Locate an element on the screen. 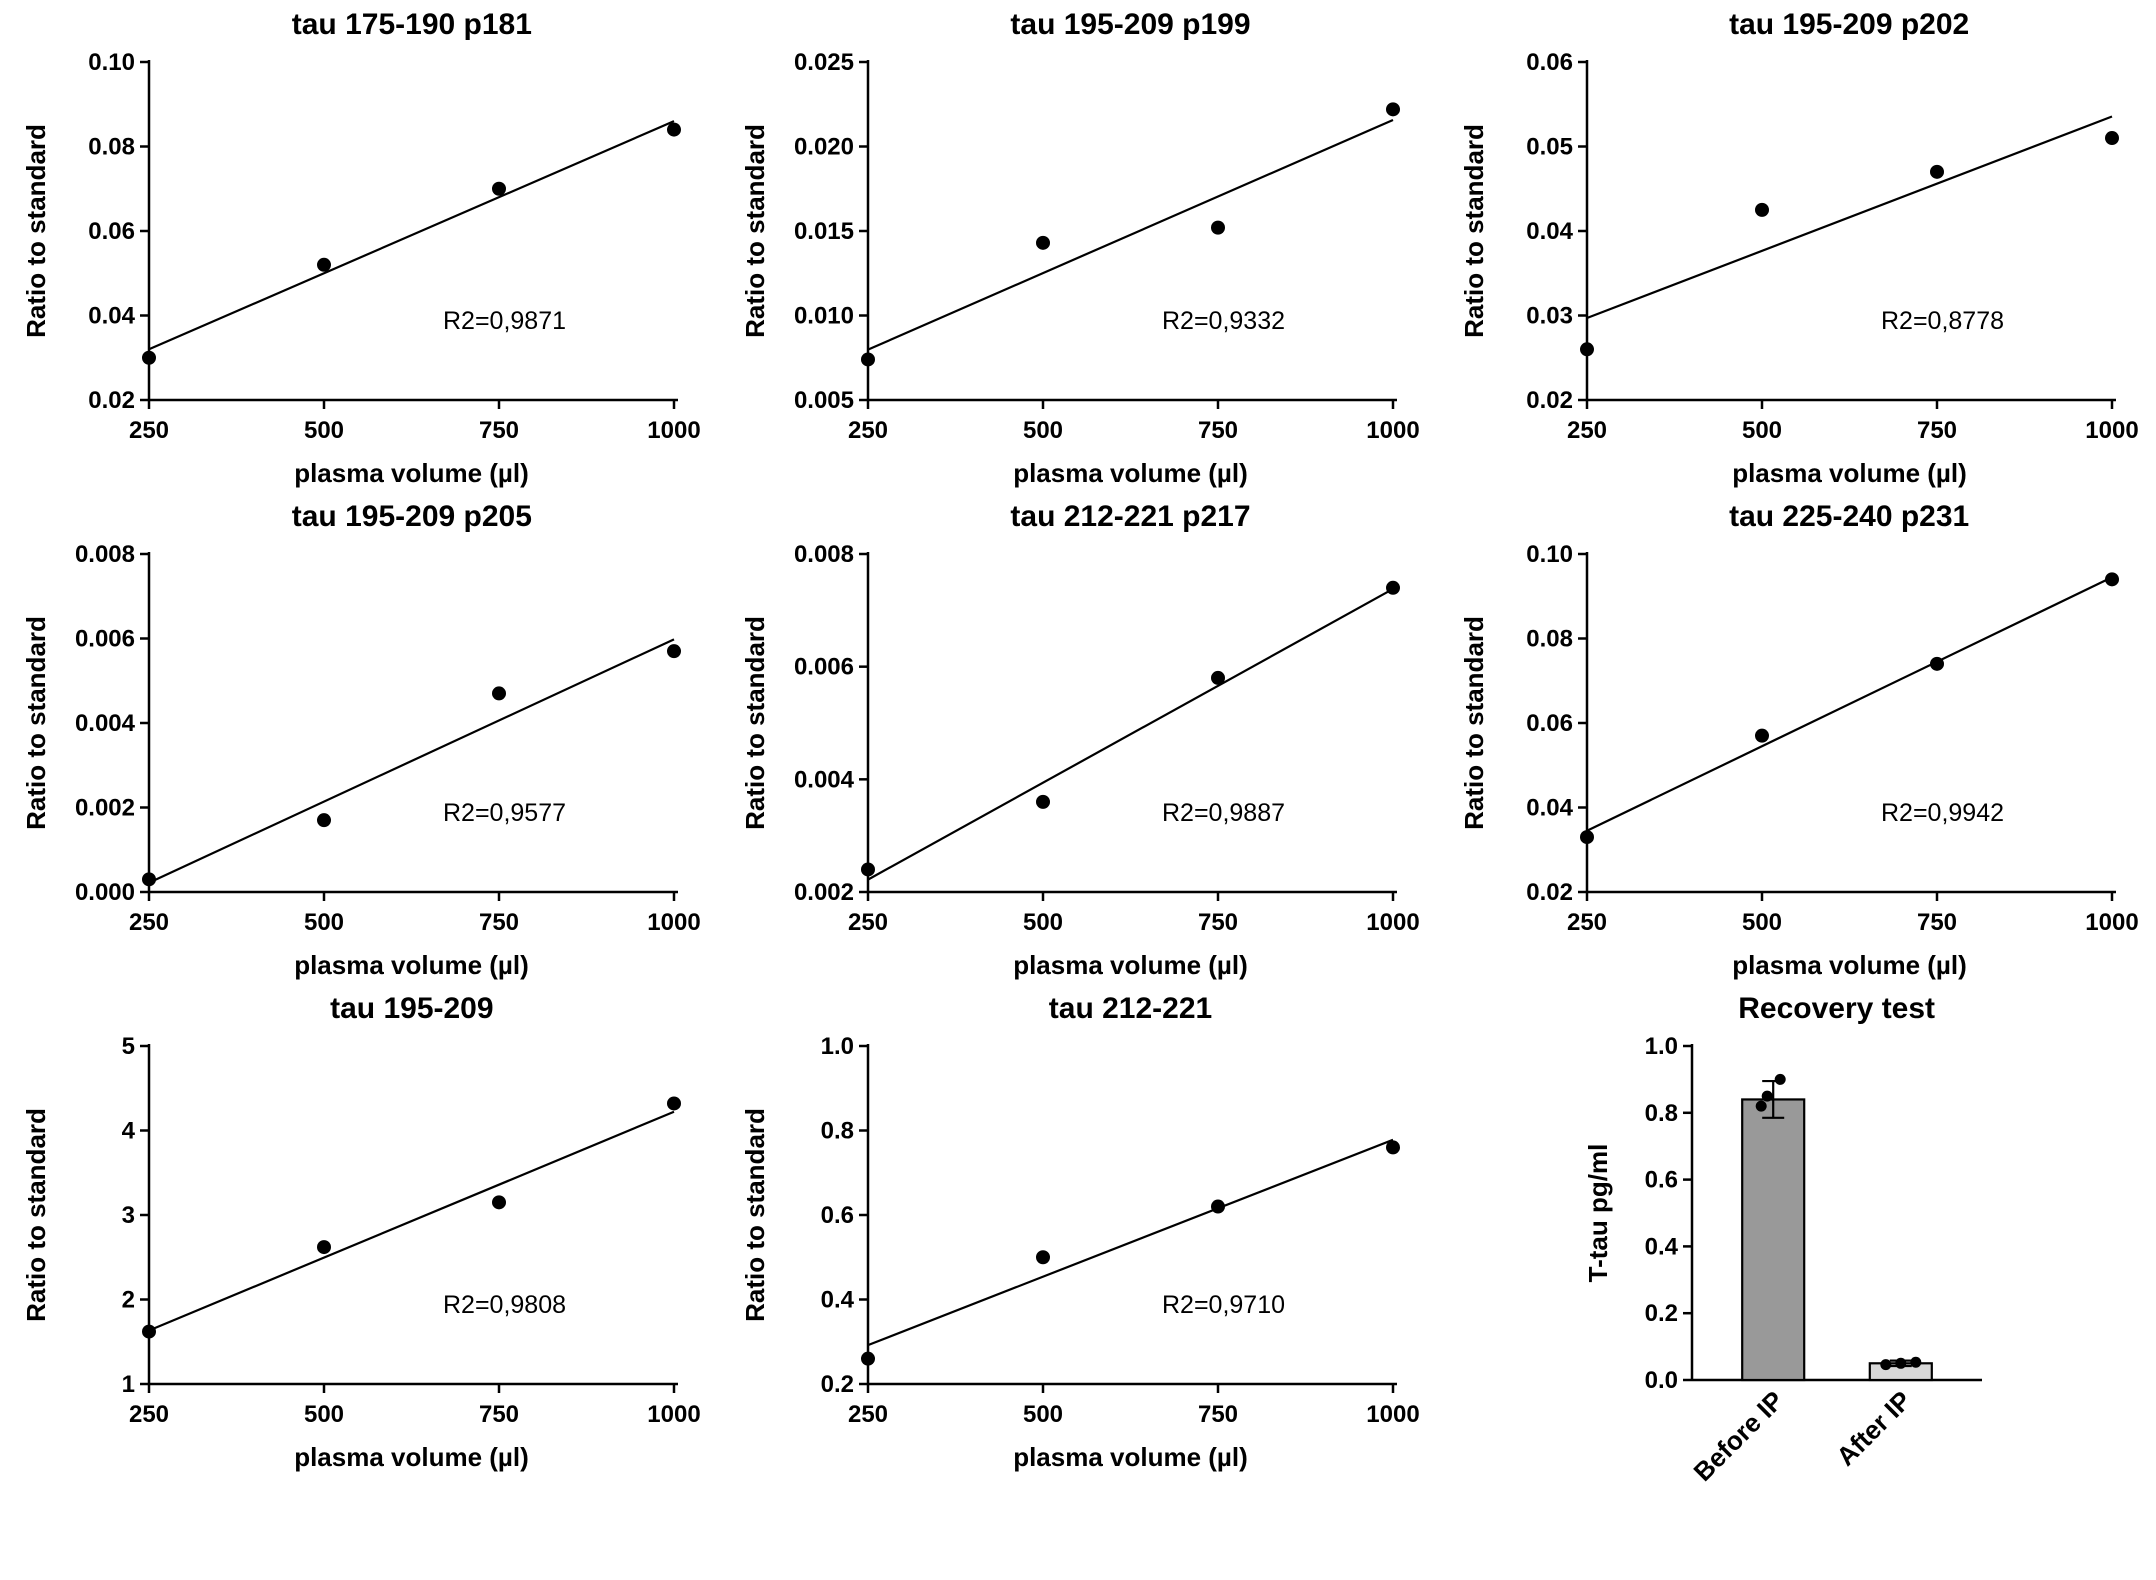 The image size is (2156, 1580). r2-annotation: R2=0,8778 is located at coordinates (1942, 321).